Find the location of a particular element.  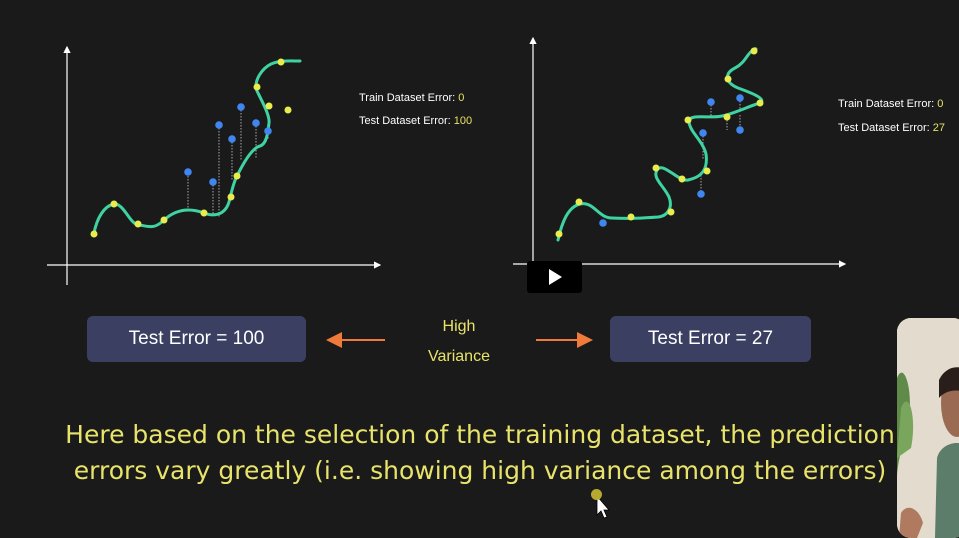

right-train-points is located at coordinates (659, 142).